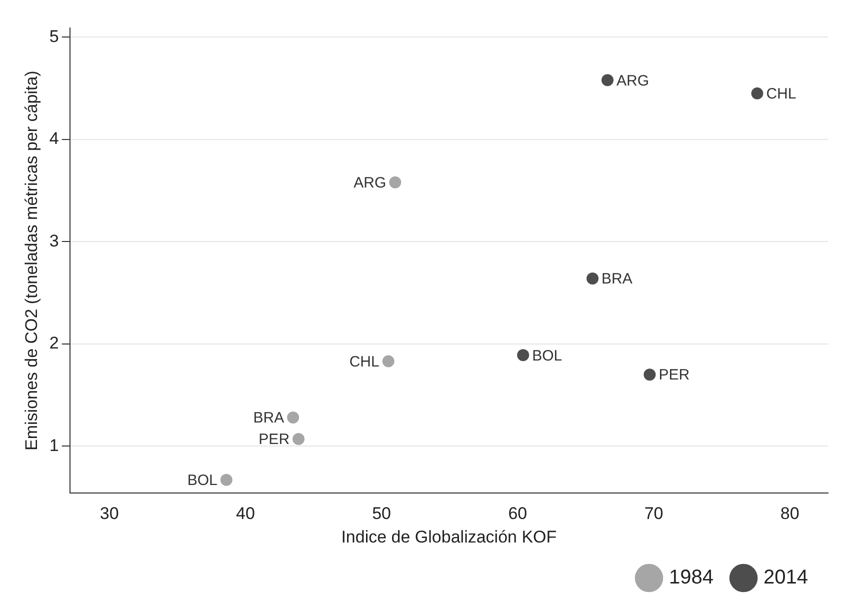  Describe the element at coordinates (31, 260) in the screenshot. I see `y-axis-title: Emisiones de CO2 (toneladas métricas per cápita)` at that location.